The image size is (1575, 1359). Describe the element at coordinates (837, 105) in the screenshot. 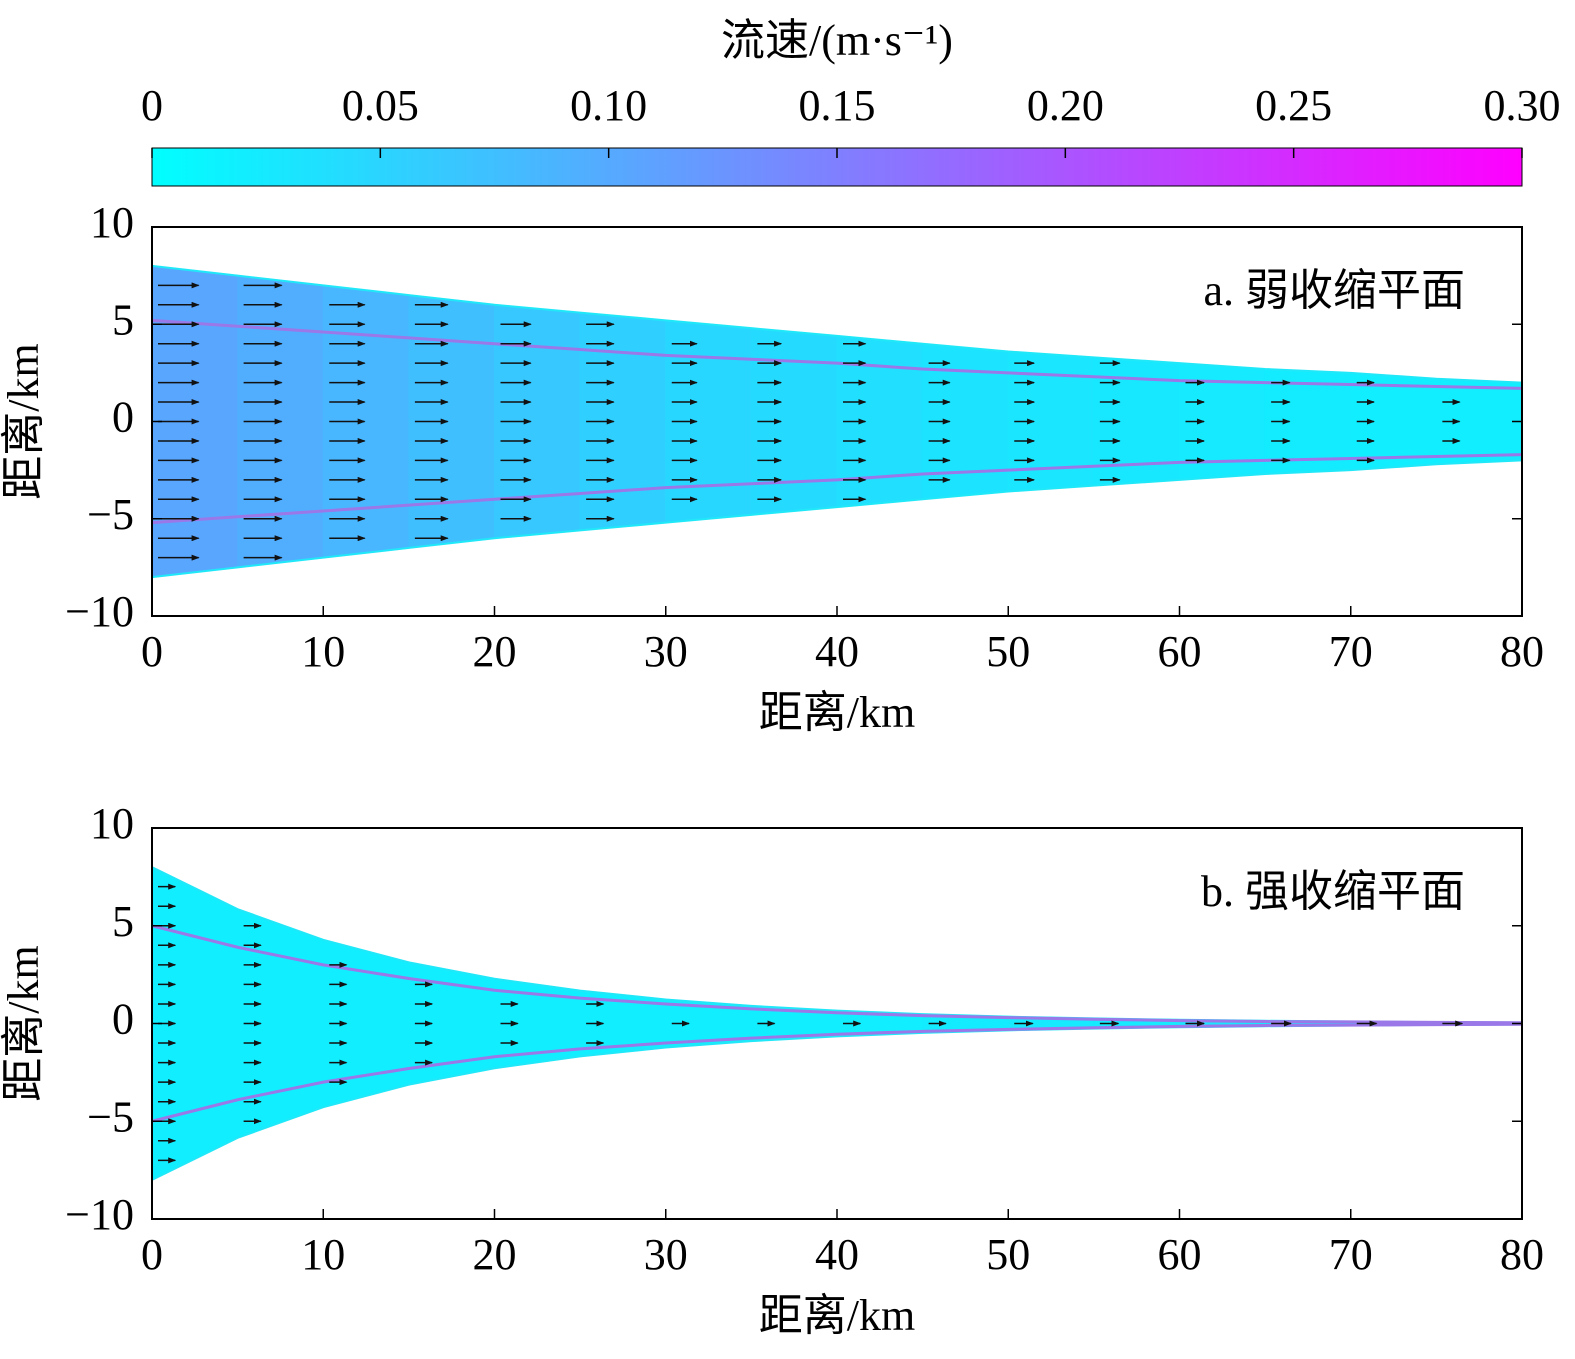

I see `colorbar-tick-label: 0.15` at that location.